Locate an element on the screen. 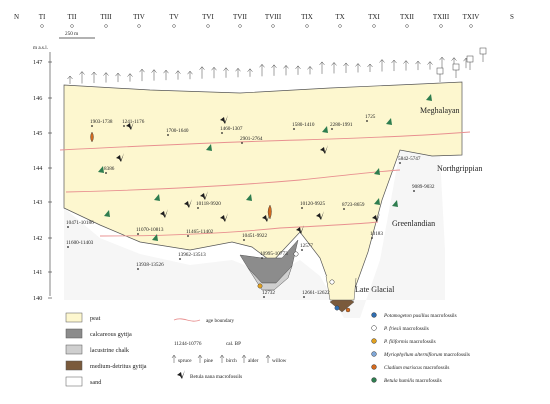 The image size is (550, 404). date-label: 1241-1176 is located at coordinates (133, 122).